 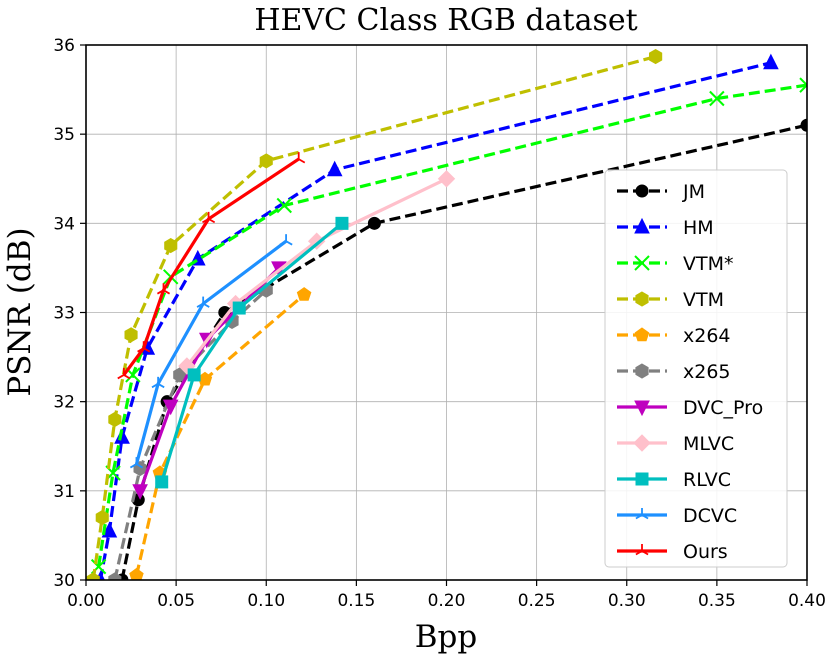 What do you see at coordinates (710, 516) in the screenshot?
I see `legend-label: DCVC` at bounding box center [710, 516].